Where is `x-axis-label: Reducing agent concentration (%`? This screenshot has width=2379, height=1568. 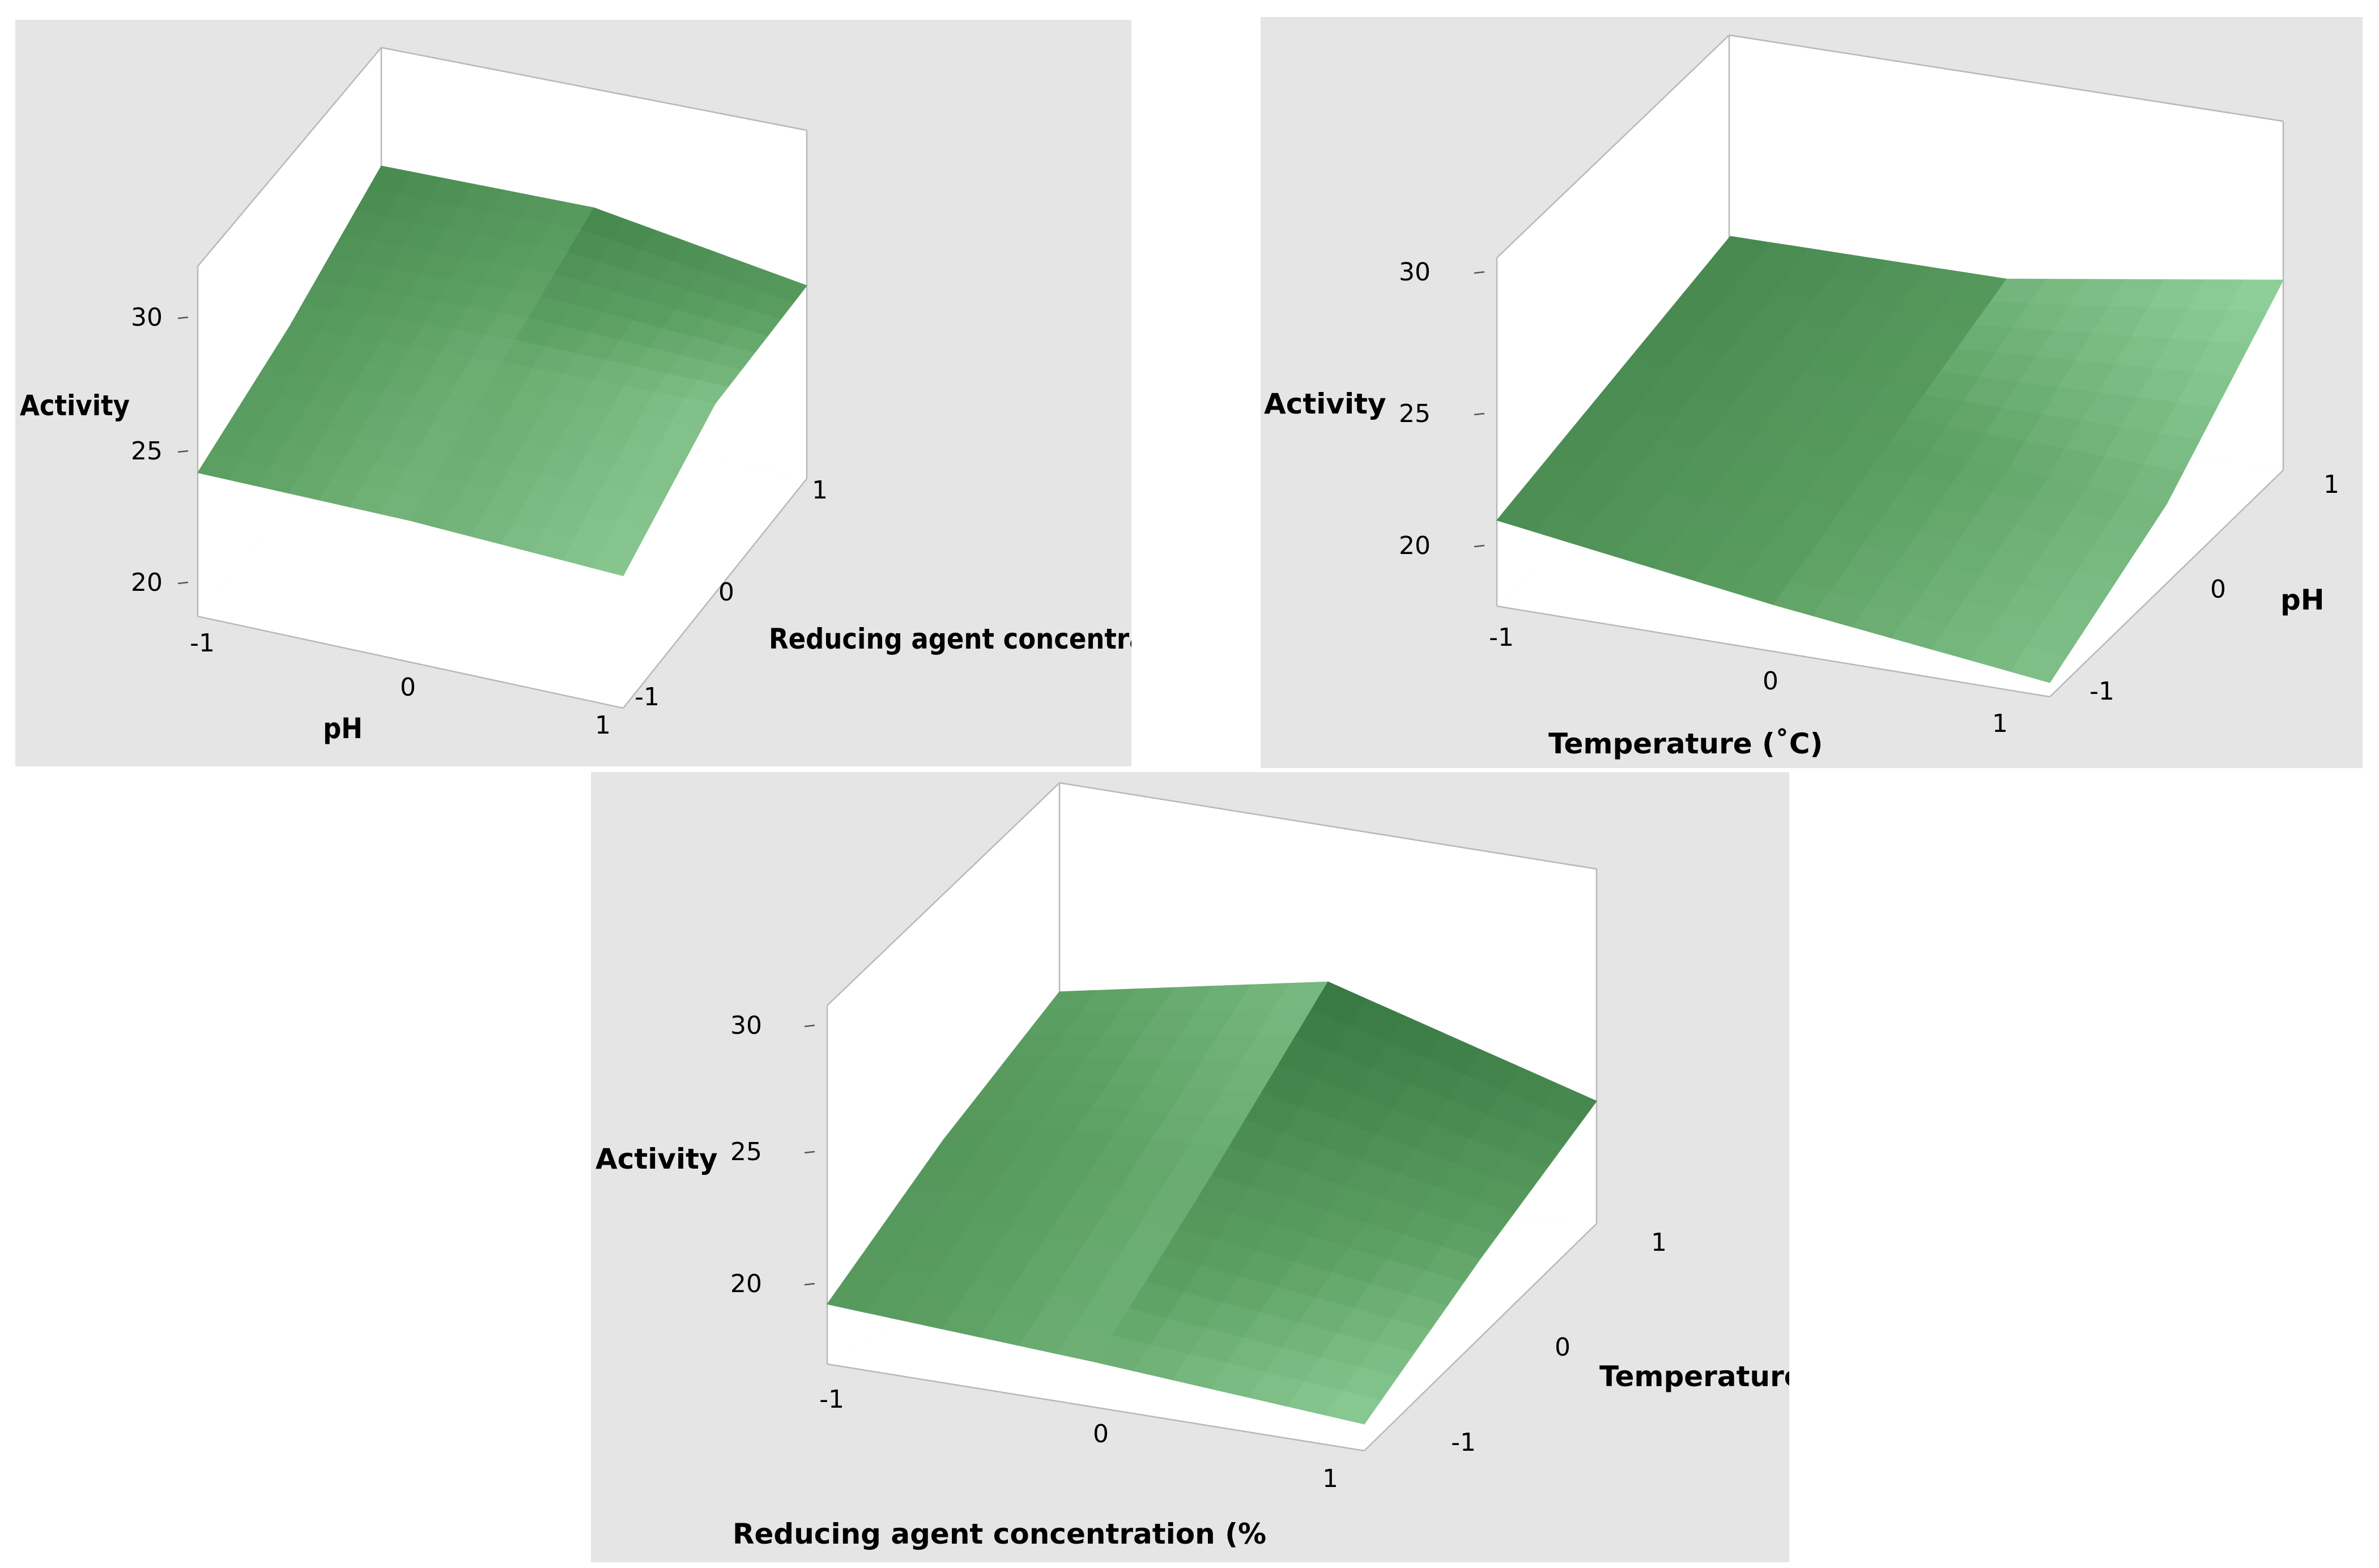 x-axis-label: Reducing agent concentration (% is located at coordinates (999, 1534).